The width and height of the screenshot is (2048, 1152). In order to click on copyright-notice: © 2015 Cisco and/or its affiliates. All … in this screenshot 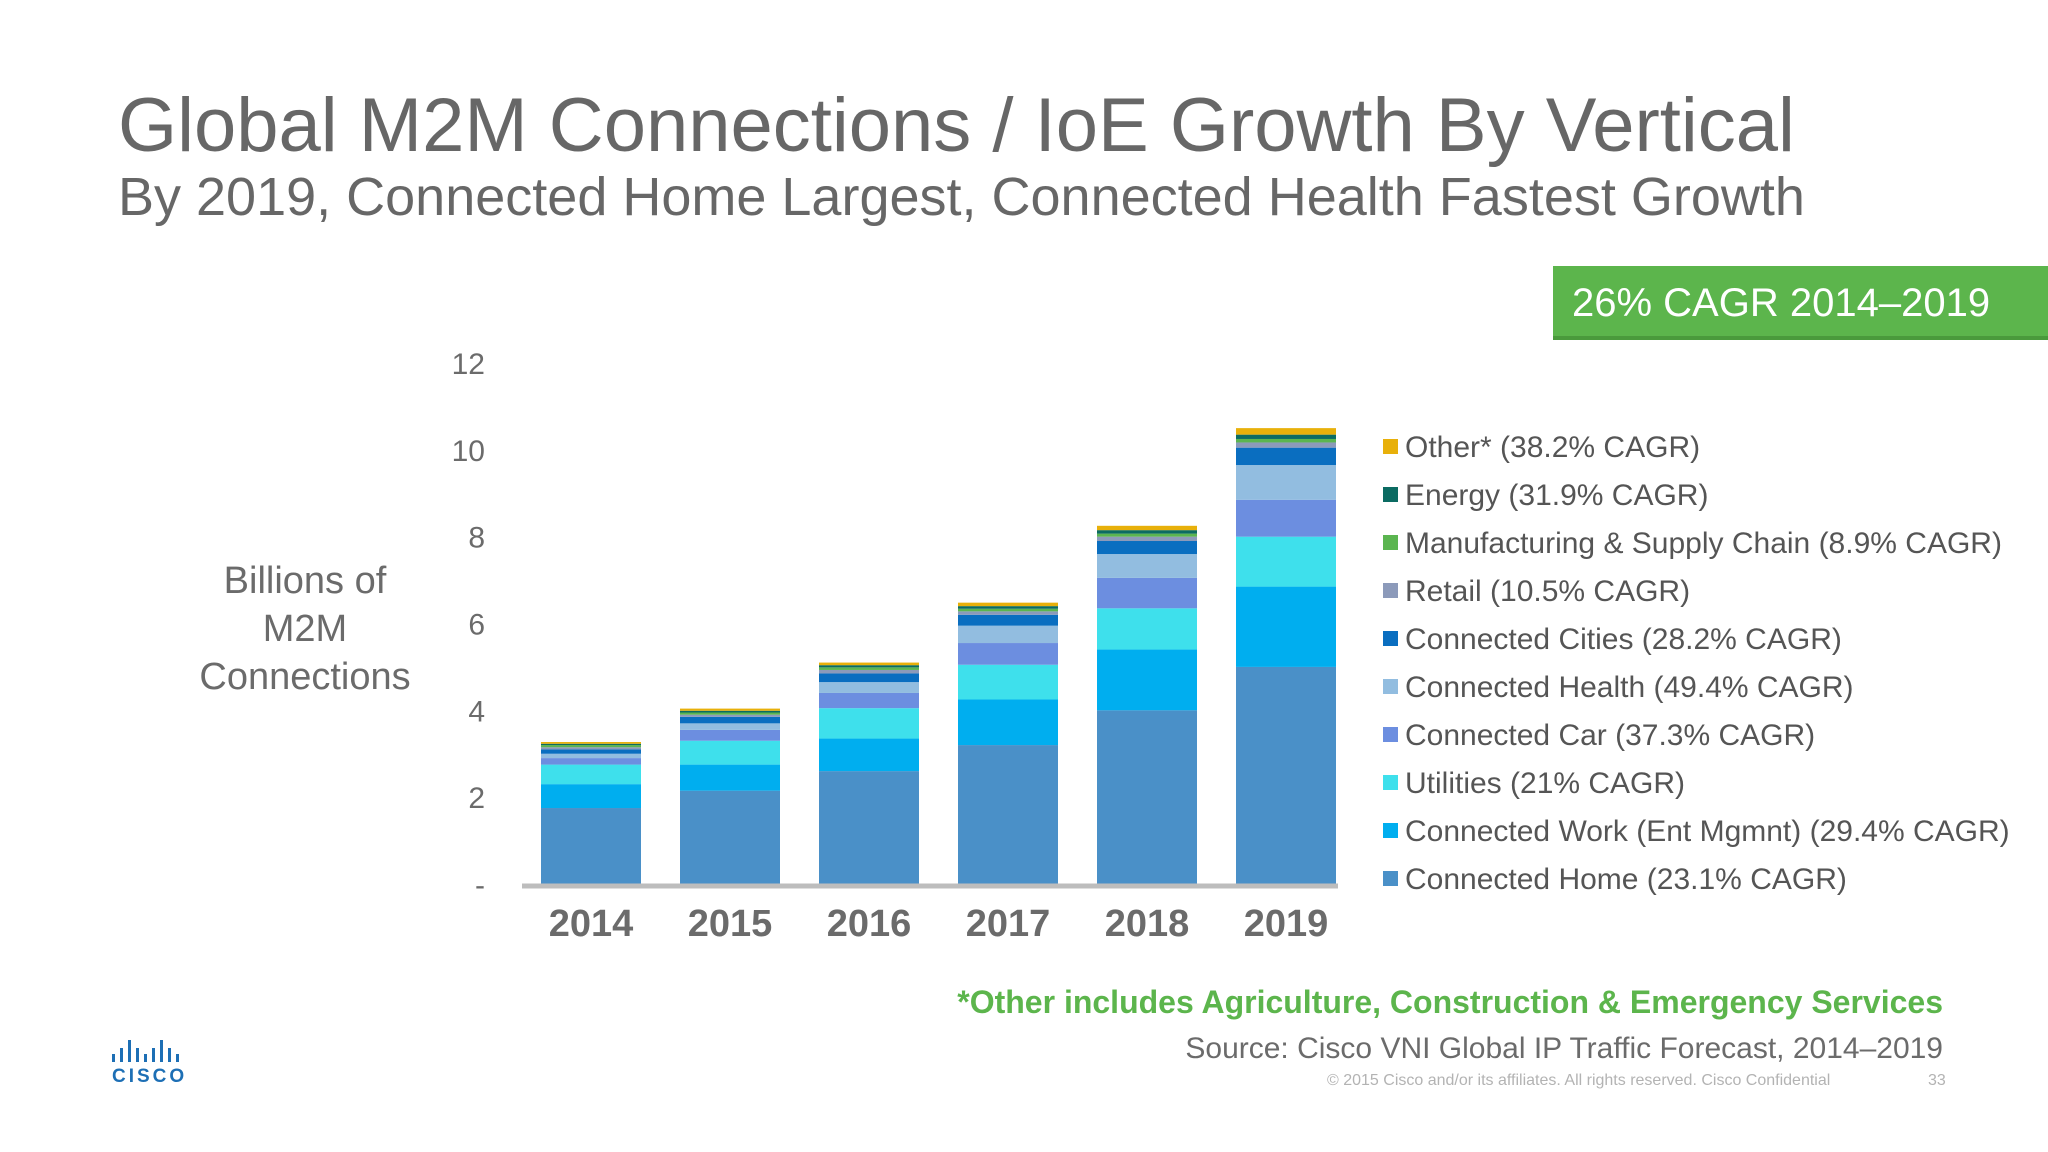, I will do `click(1579, 1080)`.